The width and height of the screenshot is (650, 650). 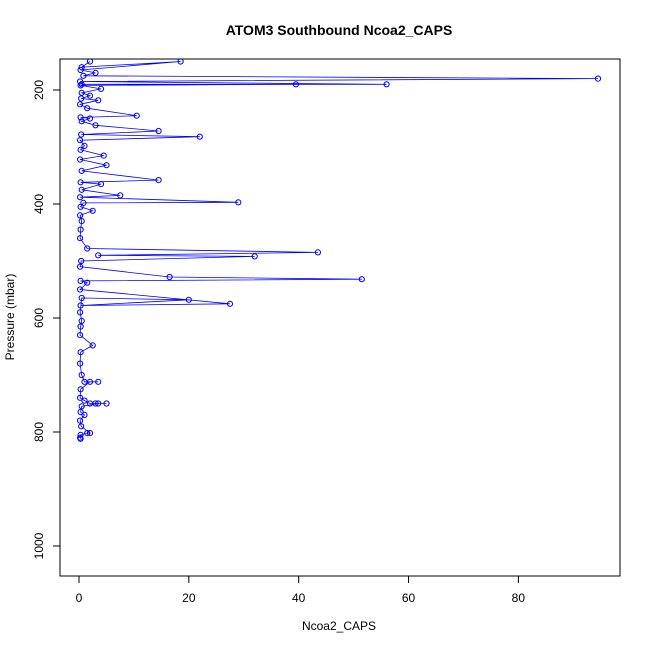 I want to click on x-tick-label: 60, so click(x=409, y=598).